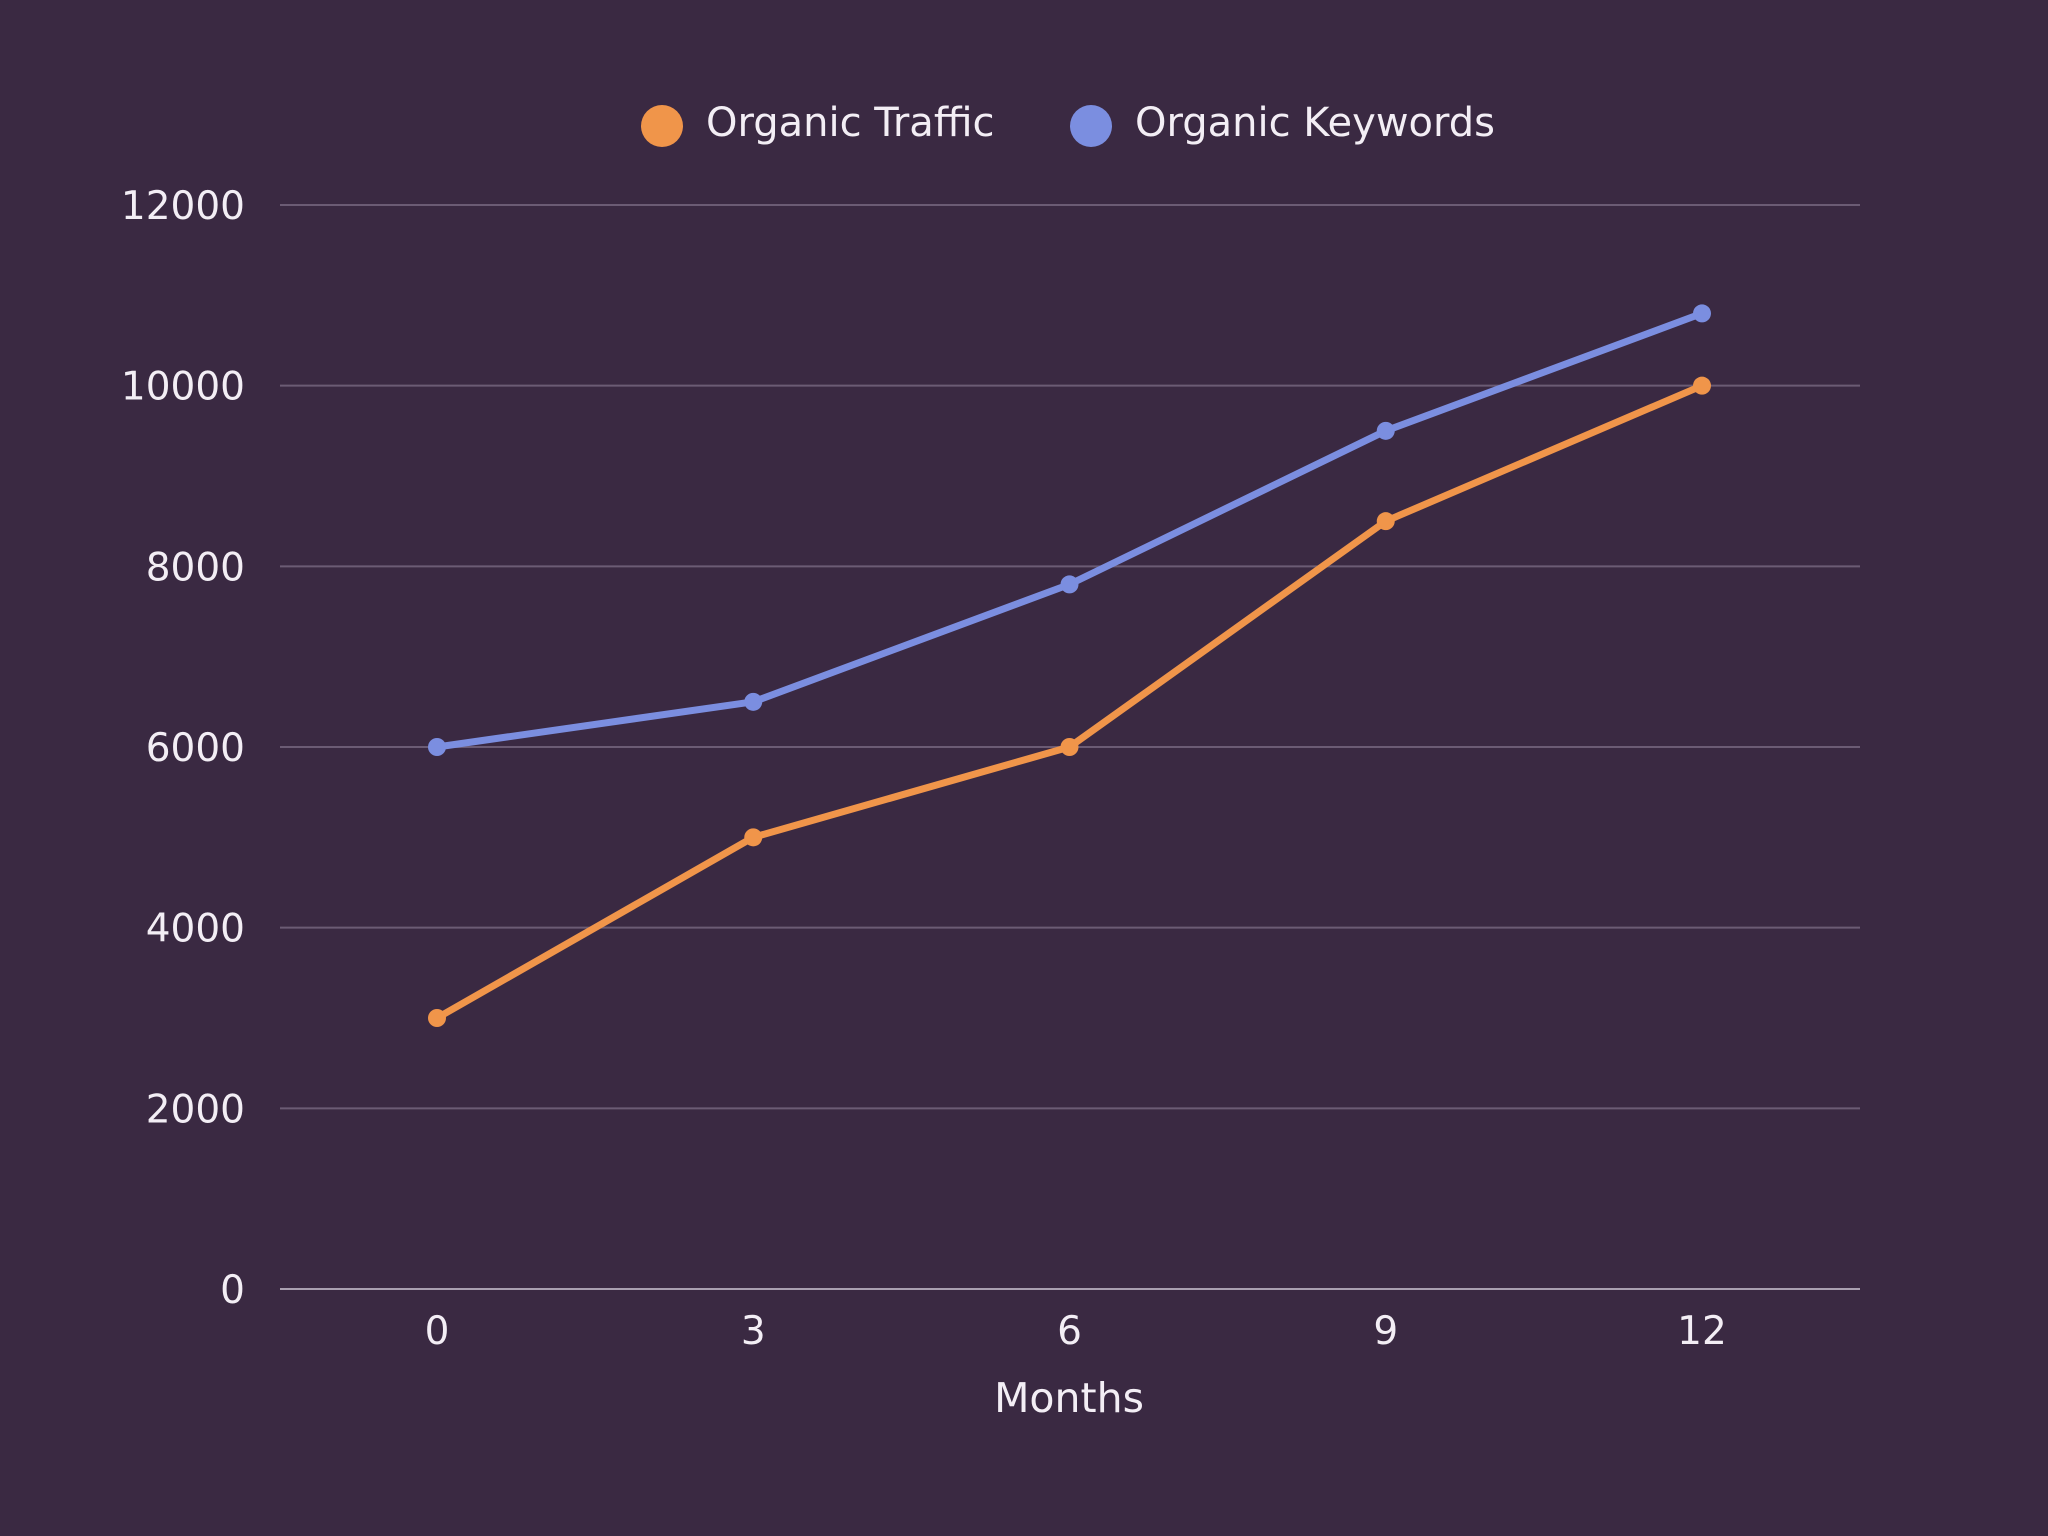  What do you see at coordinates (437, 1331) in the screenshot?
I see `x-tick-label: 0` at bounding box center [437, 1331].